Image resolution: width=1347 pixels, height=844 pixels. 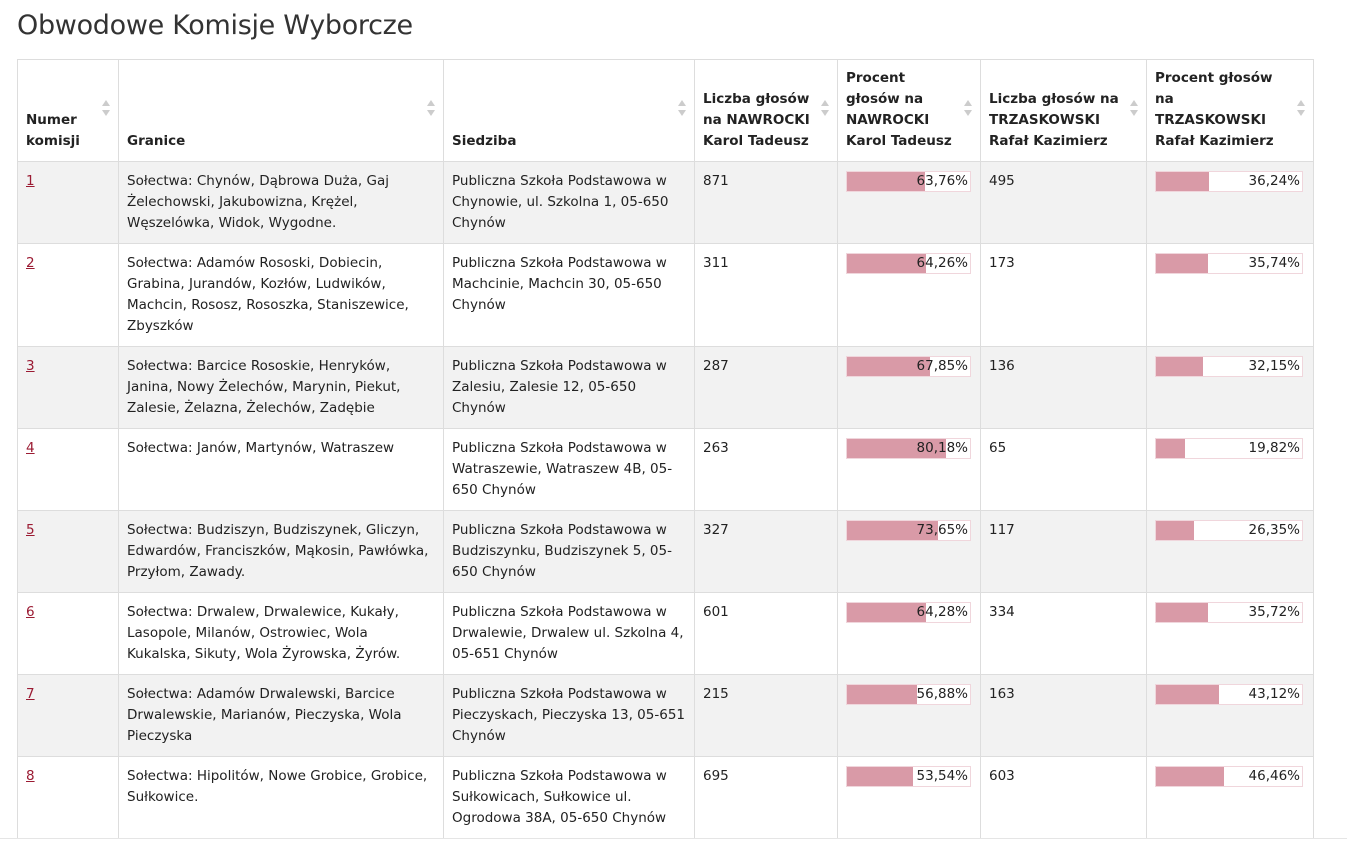 What do you see at coordinates (68, 110) in the screenshot?
I see `column-header-number: Numer komisji` at bounding box center [68, 110].